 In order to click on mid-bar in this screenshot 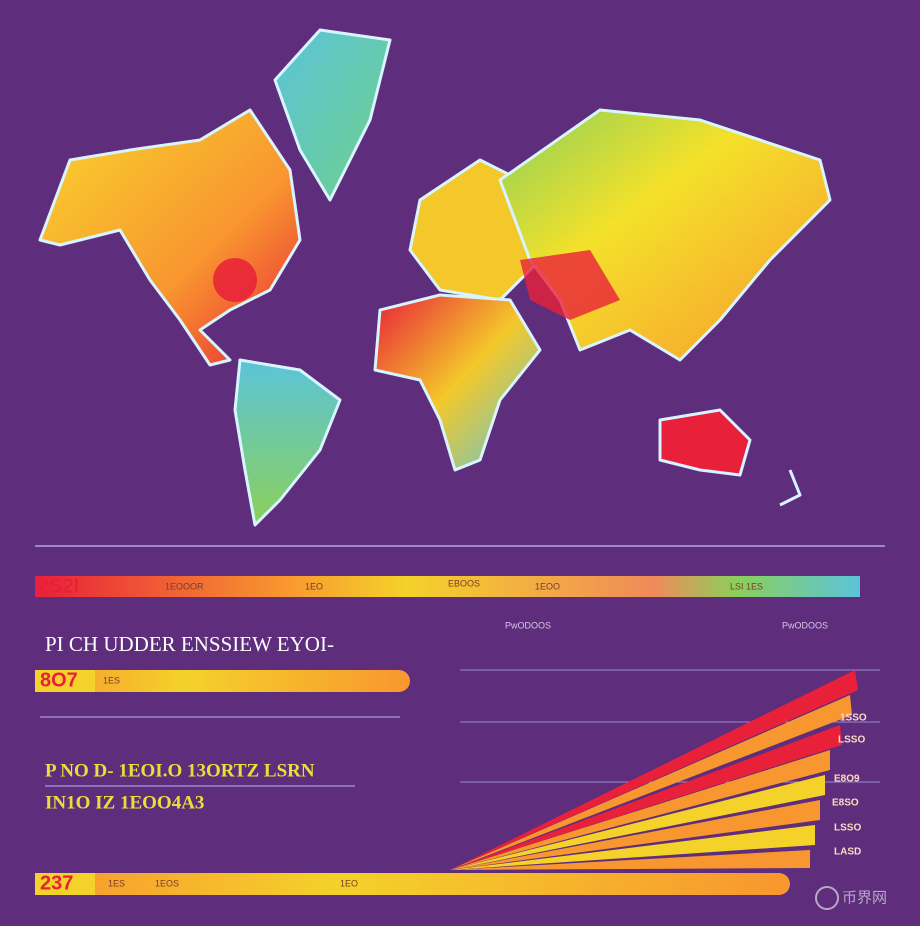, I will do `click(222, 681)`.